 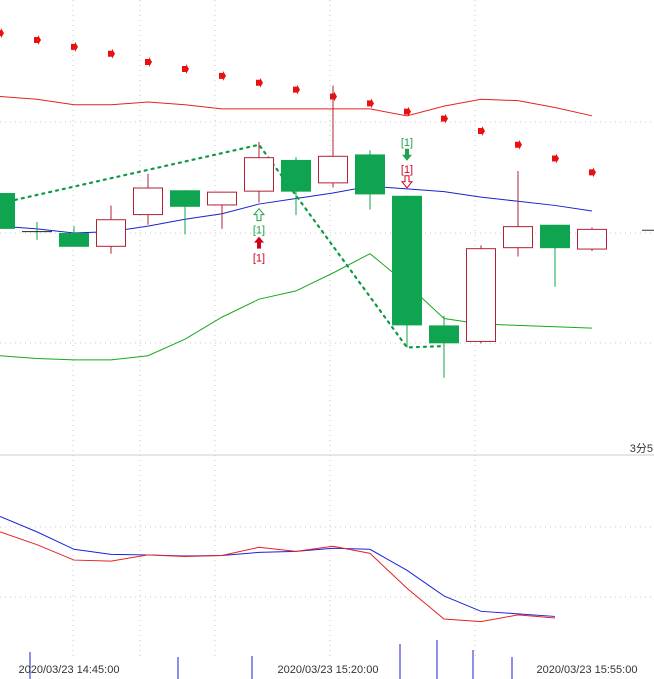 I want to click on timeframe-label: 3分5, so click(x=641, y=448).